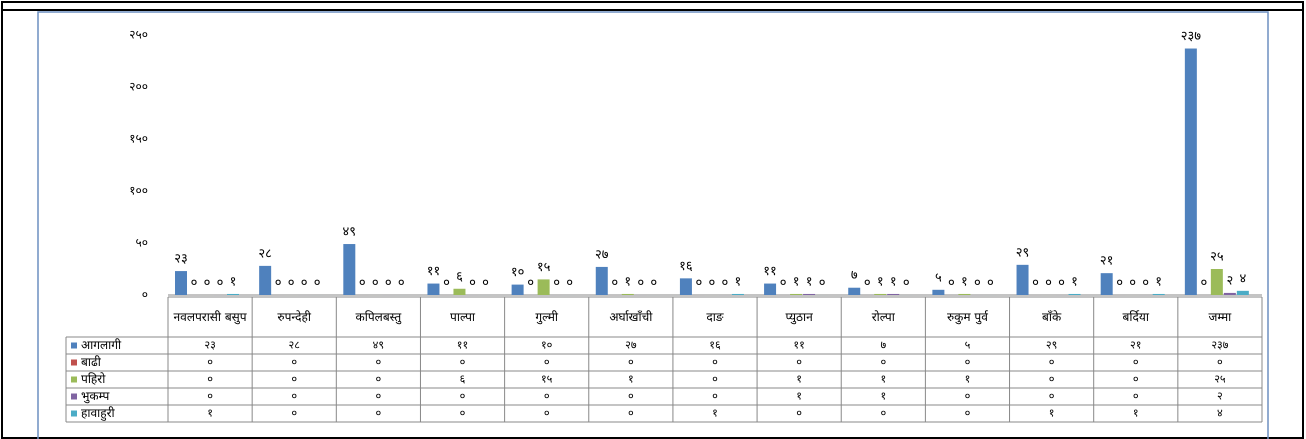  I want to click on y-tick-label: १५०, so click(138, 139).